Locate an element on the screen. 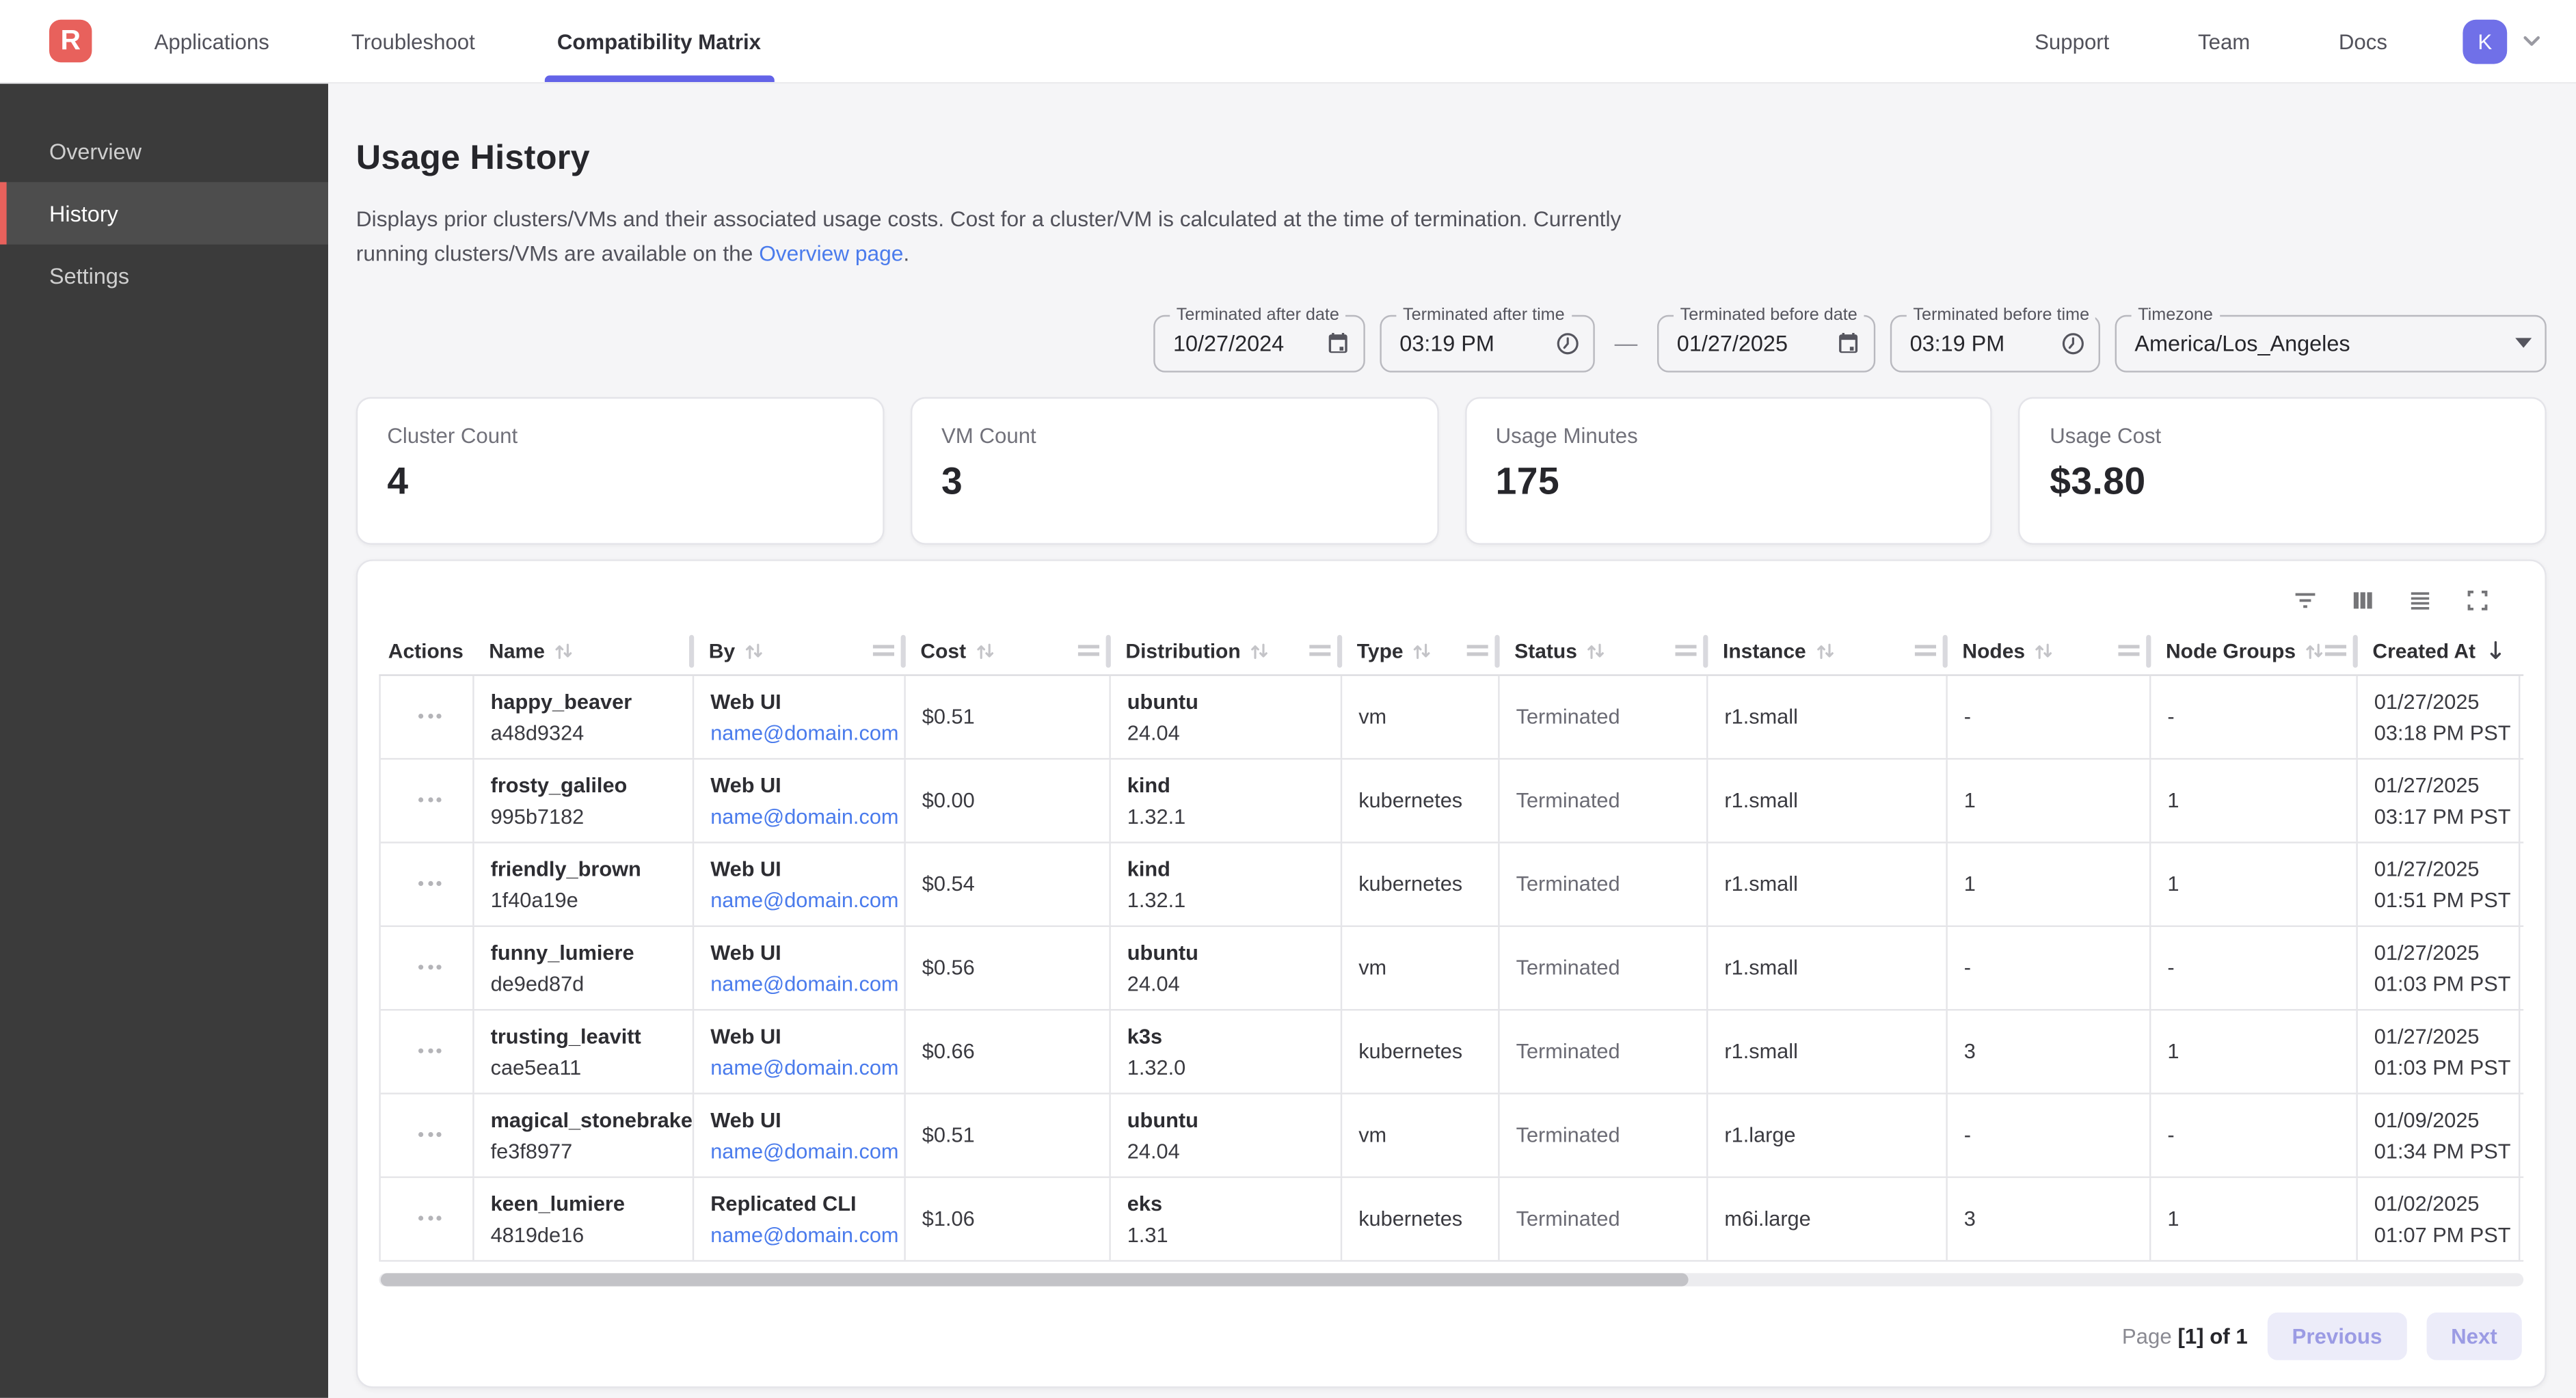  terminated-after-time-input: Terminated after time 03:19 PM is located at coordinates (1487, 338).